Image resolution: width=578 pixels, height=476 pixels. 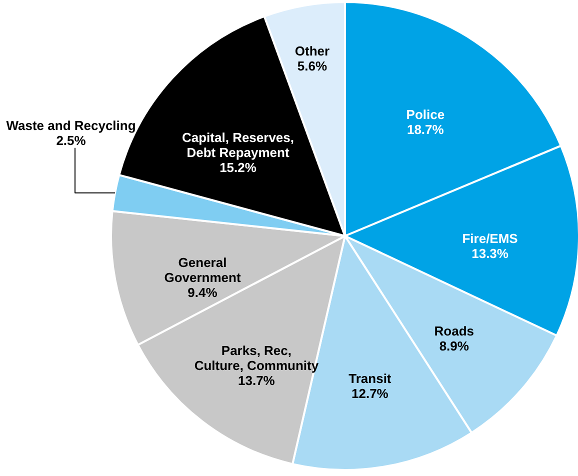 What do you see at coordinates (490, 238) in the screenshot?
I see `slice-label: Fire/EMS` at bounding box center [490, 238].